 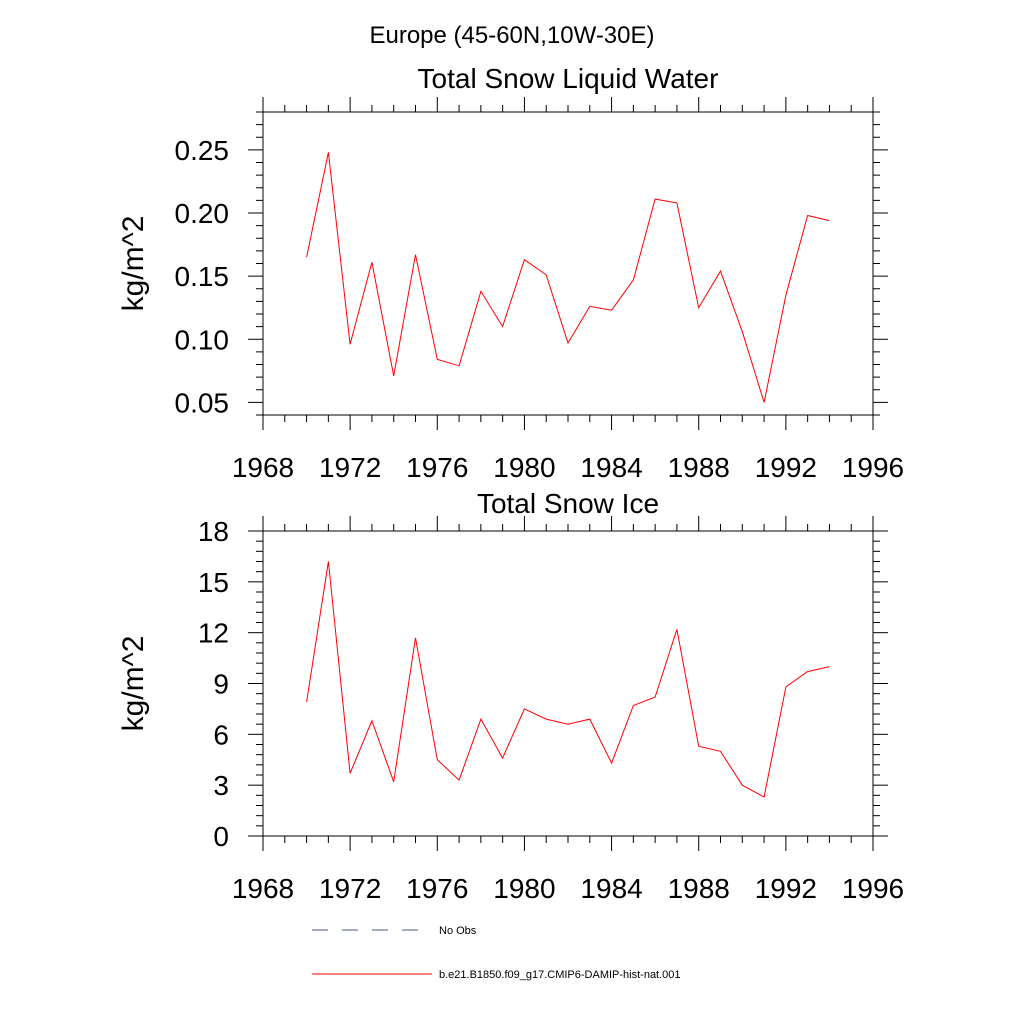 What do you see at coordinates (568, 78) in the screenshot?
I see `chart-title: Total Snow Liquid Water` at bounding box center [568, 78].